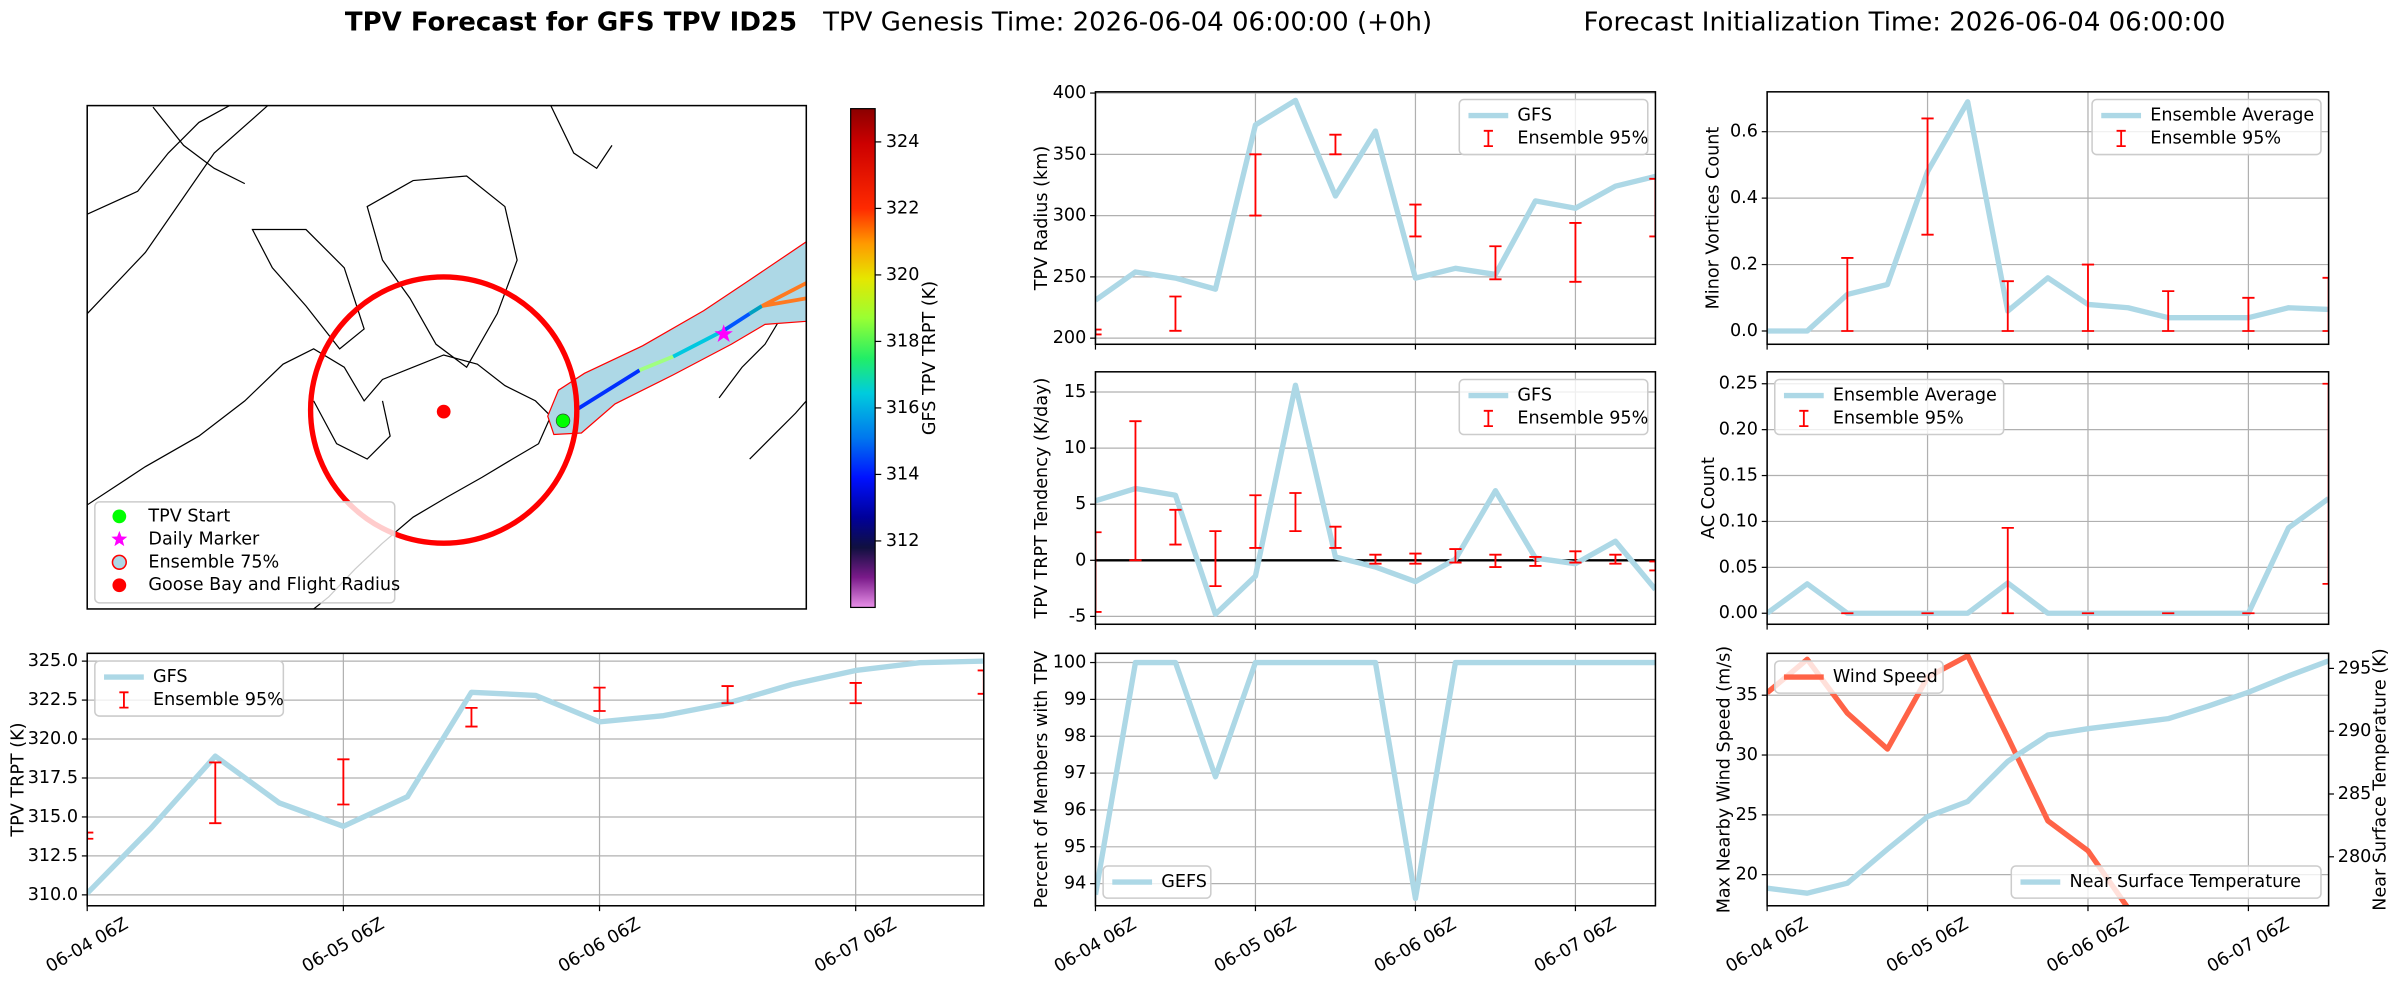  I want to click on y-tick-label: 350, so click(1070, 154).